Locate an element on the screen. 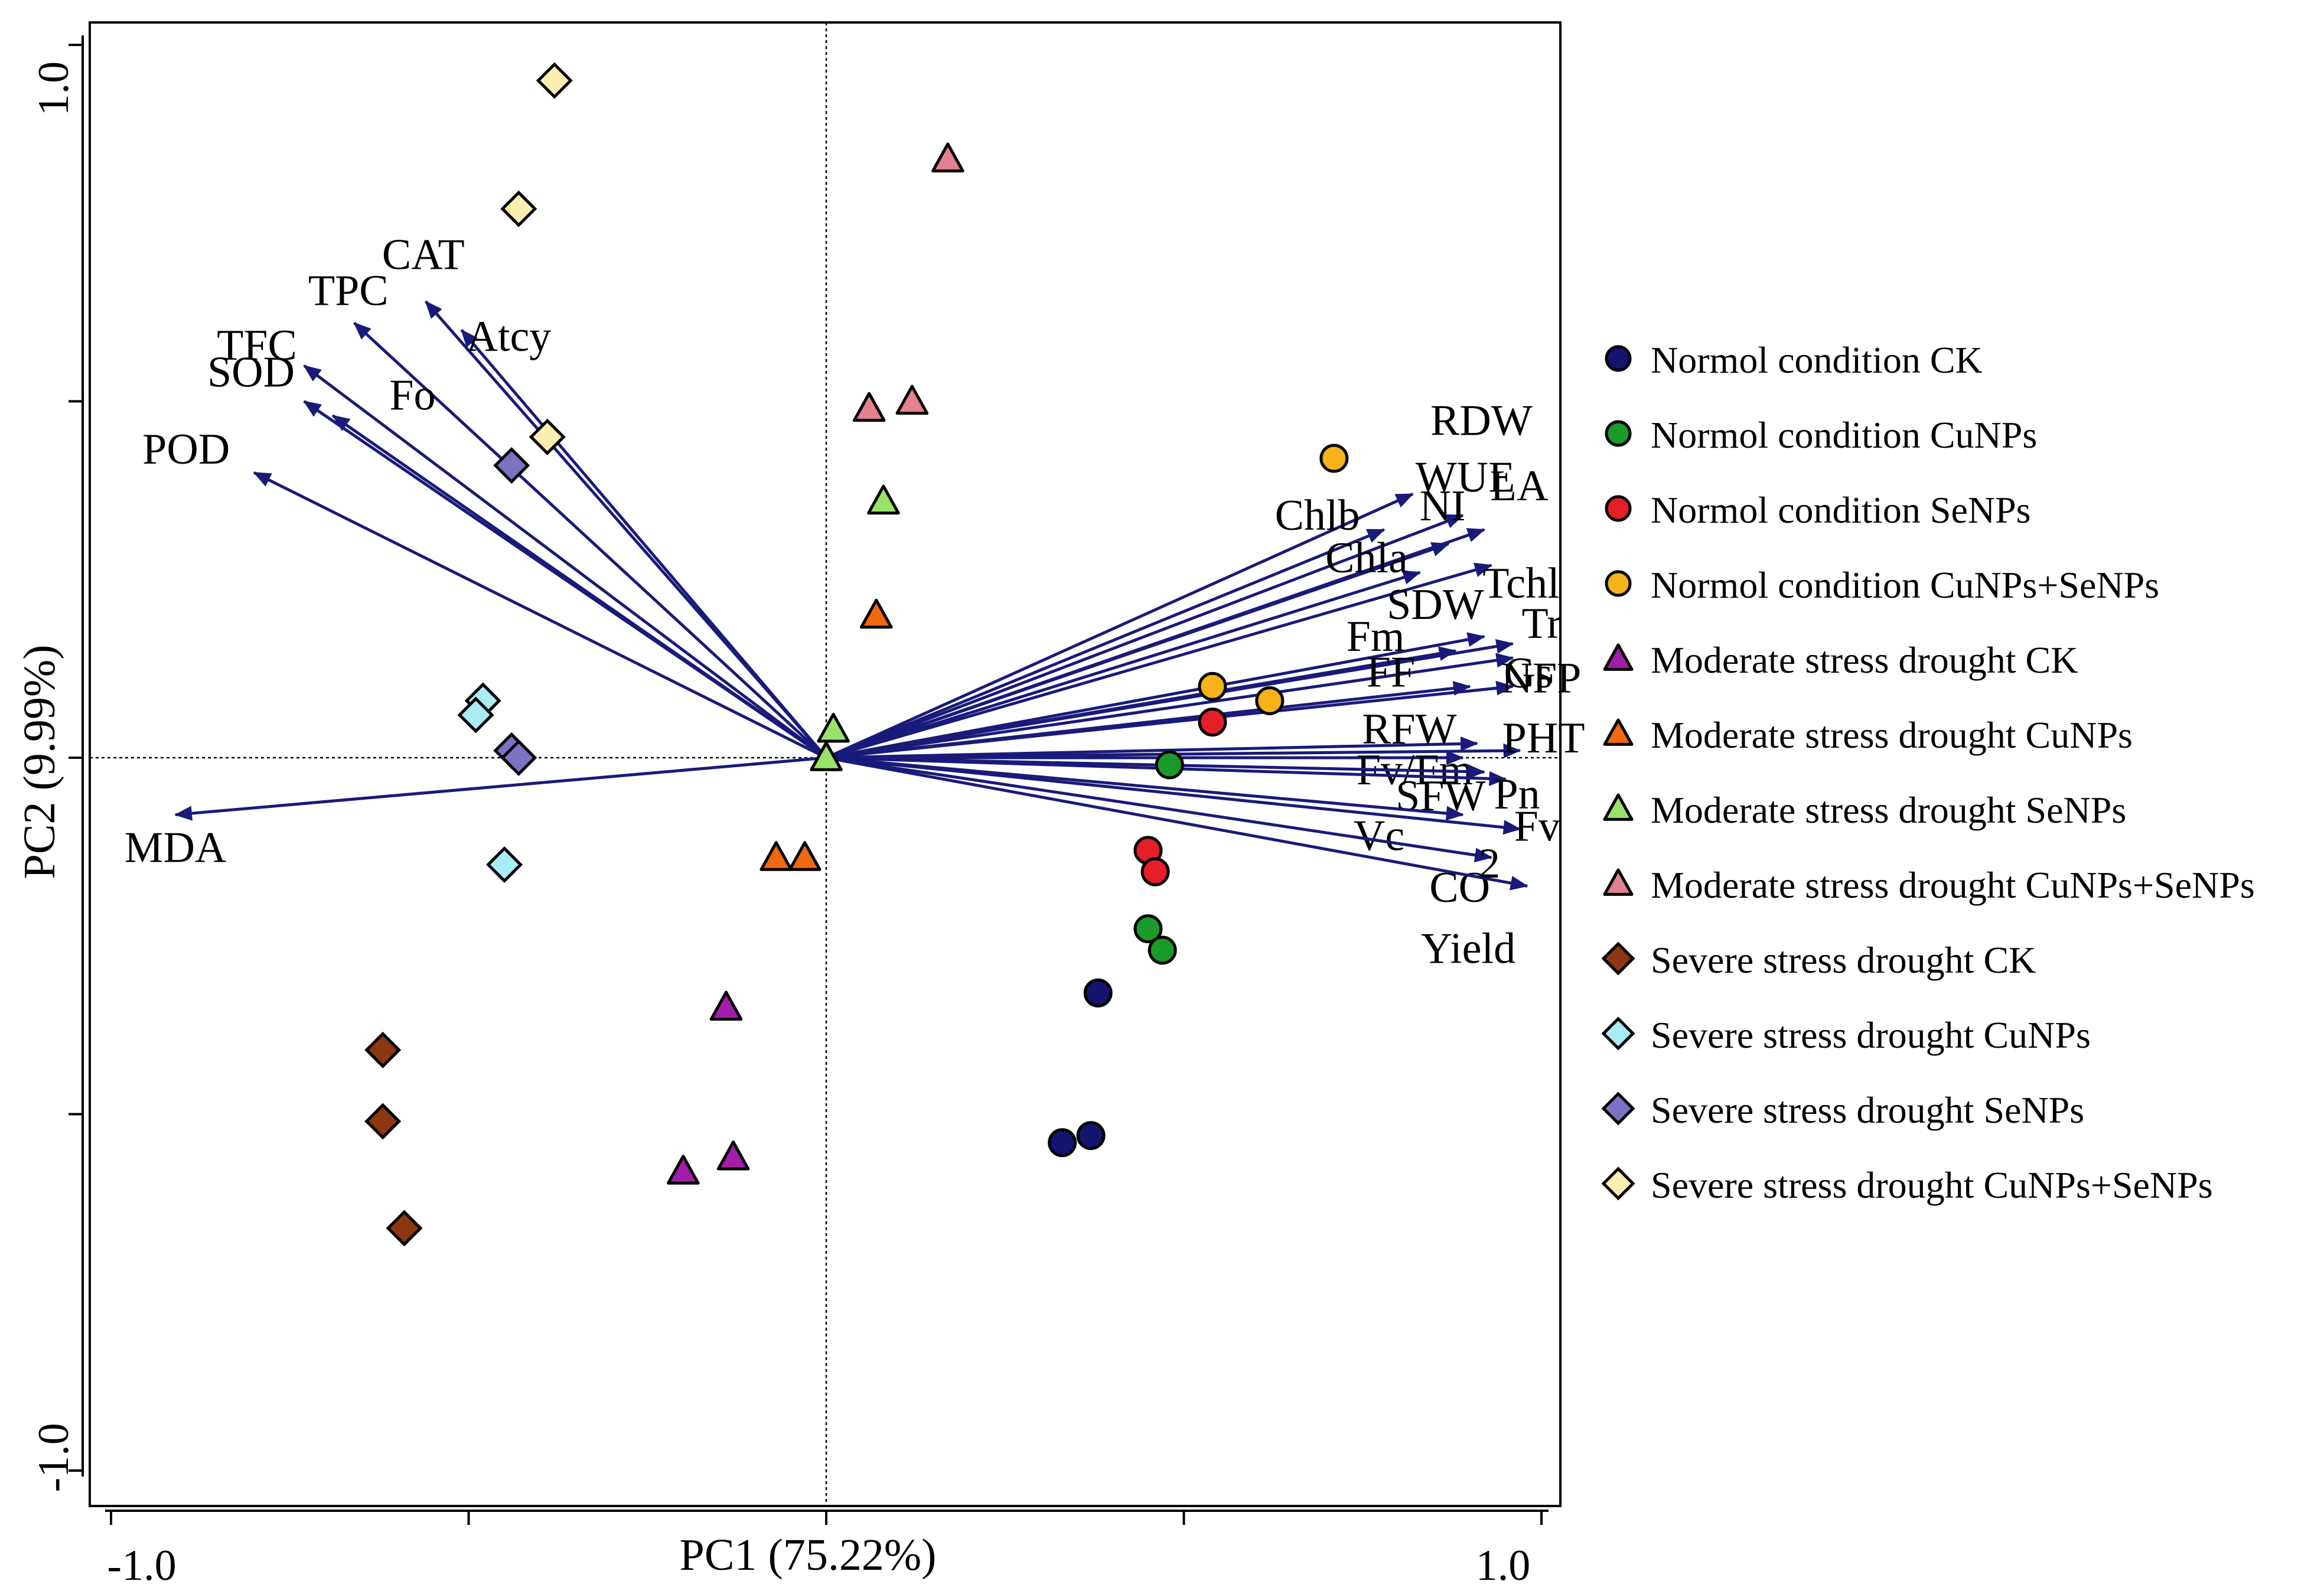 The height and width of the screenshot is (1594, 2324). loading-label-co: CO is located at coordinates (1460, 887).